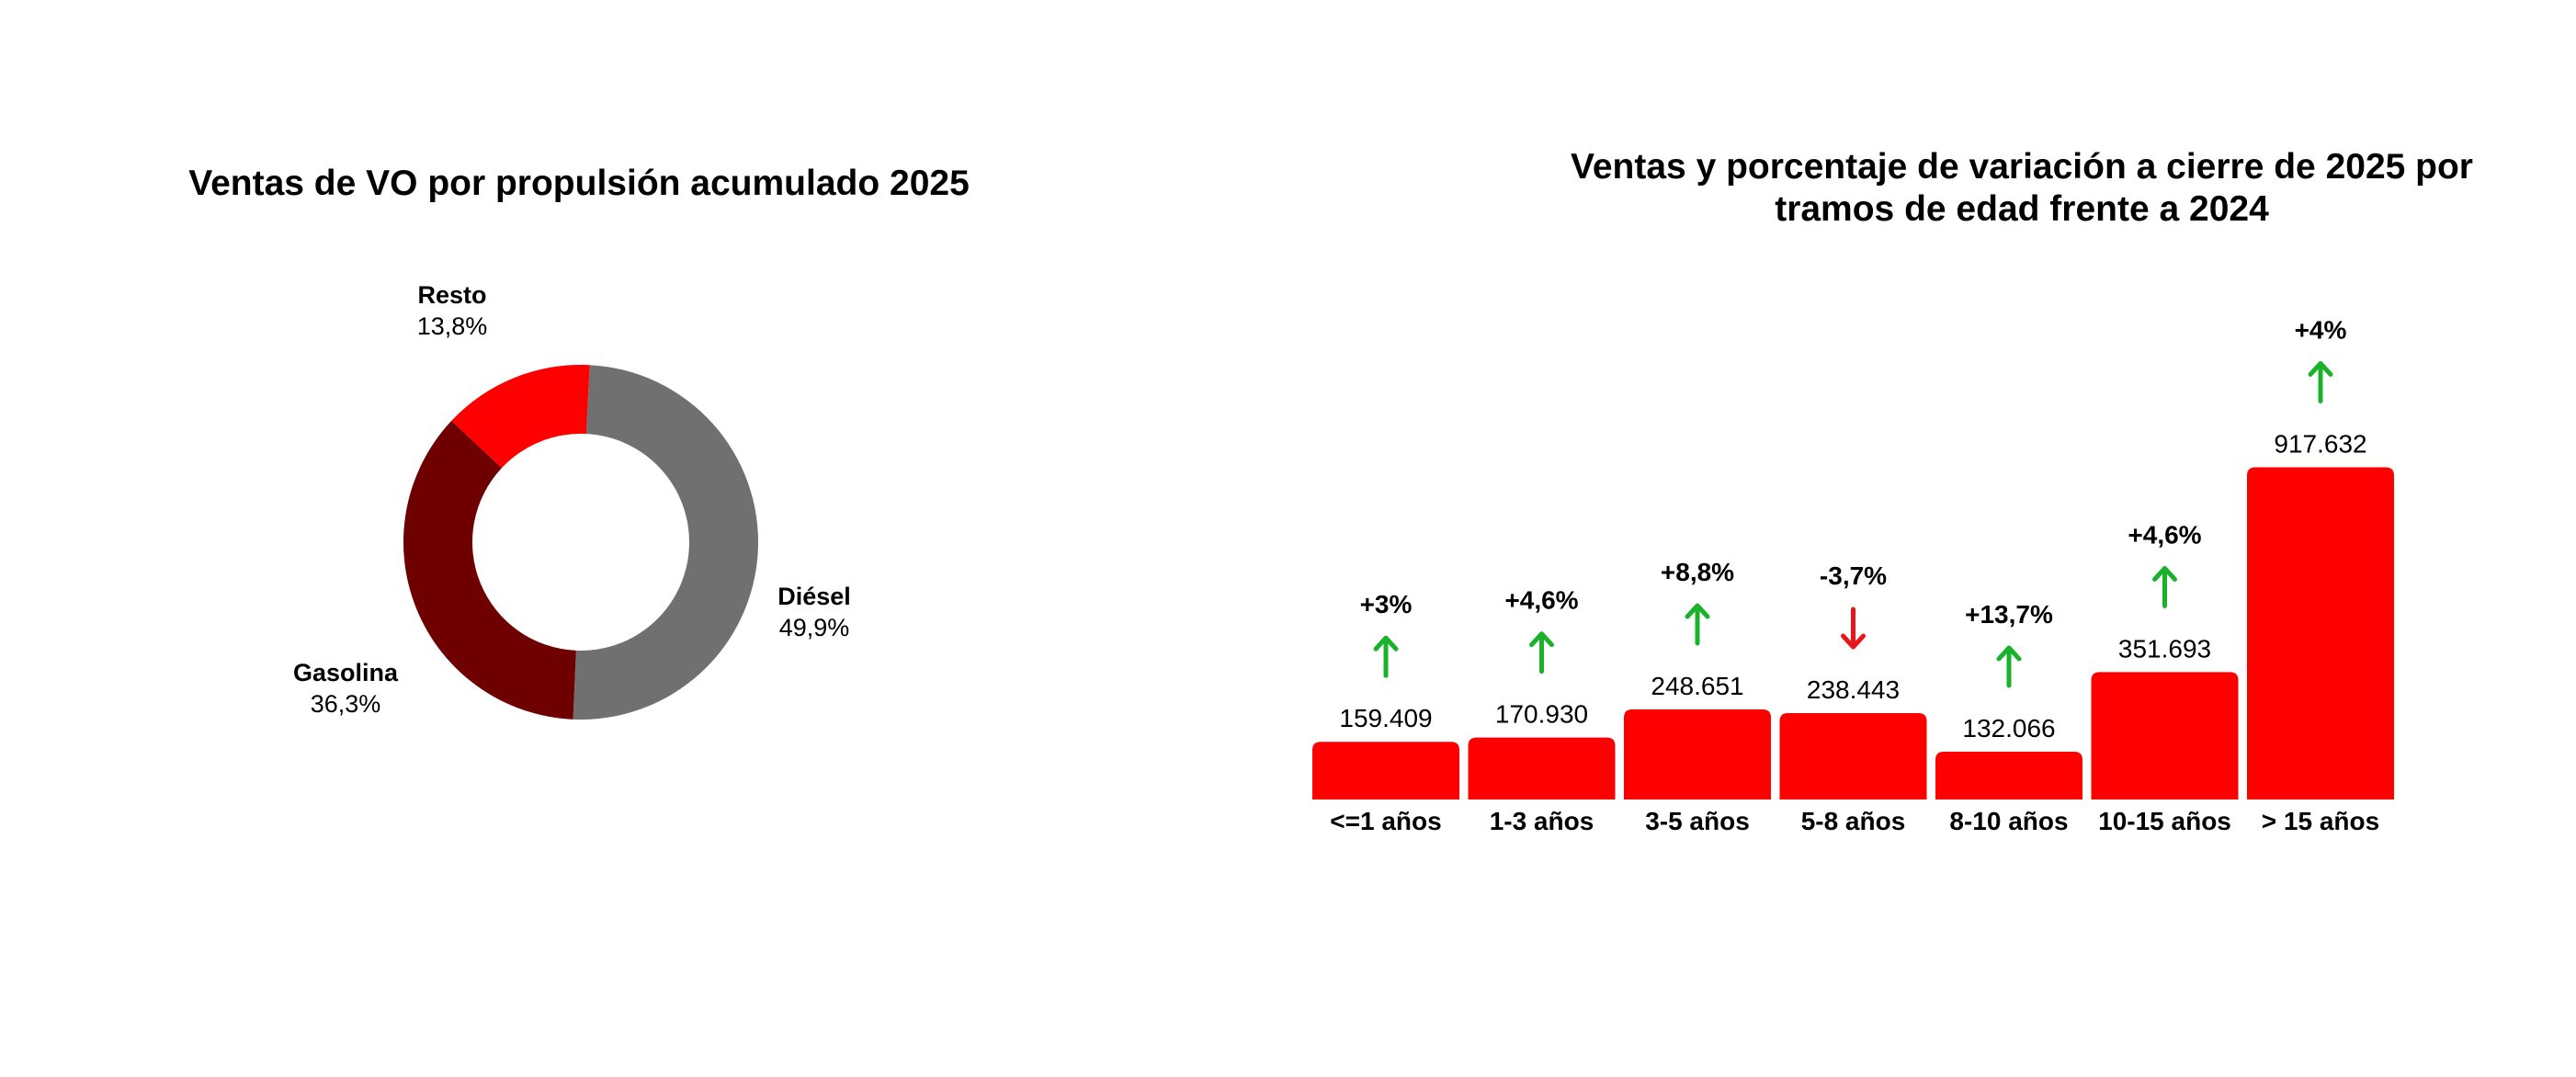  Describe the element at coordinates (346, 672) in the screenshot. I see `slice-label-gasolina: Gasolina` at that location.